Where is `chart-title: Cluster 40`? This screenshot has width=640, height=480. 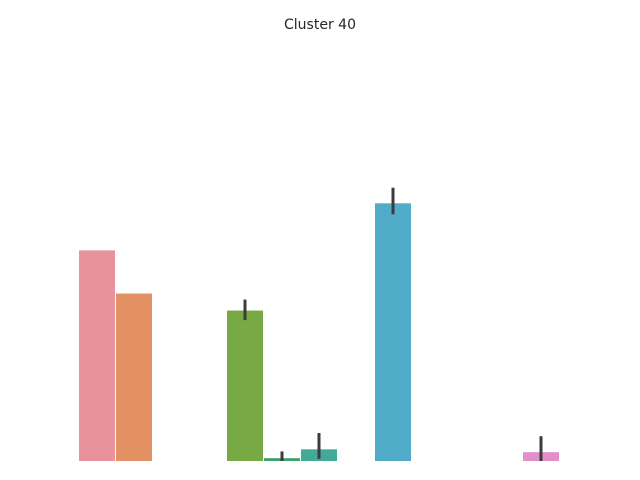
chart-title: Cluster 40 is located at coordinates (320, 25).